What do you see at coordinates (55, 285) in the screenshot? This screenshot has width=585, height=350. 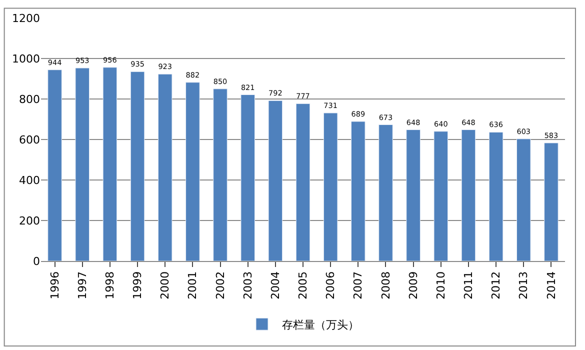 I see `x-tick-label: 1996` at bounding box center [55, 285].